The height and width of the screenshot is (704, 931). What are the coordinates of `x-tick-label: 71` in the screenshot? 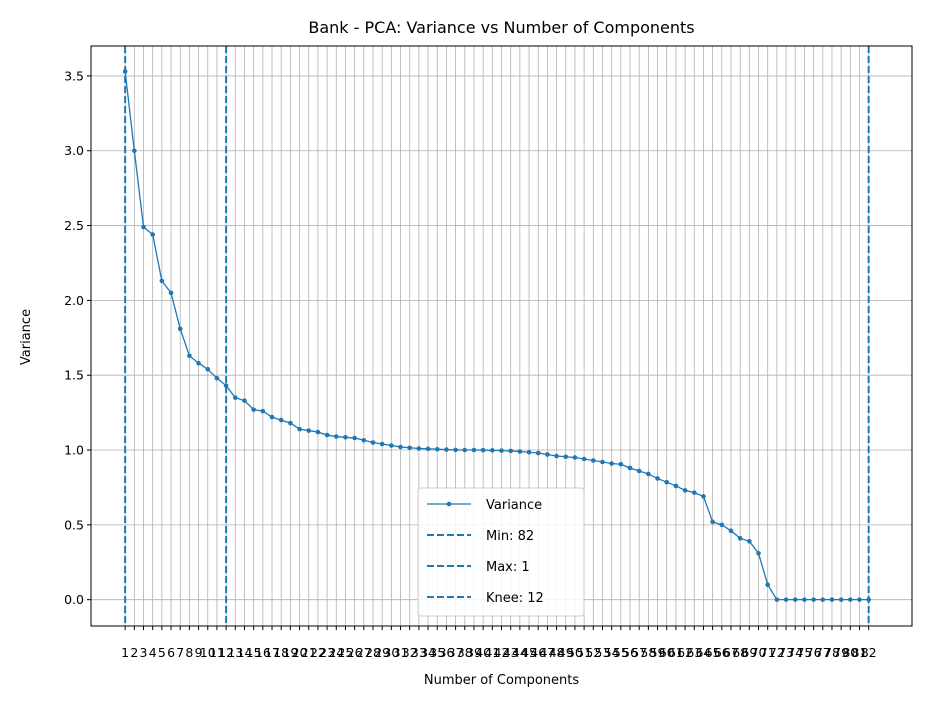 It's located at (768, 652).